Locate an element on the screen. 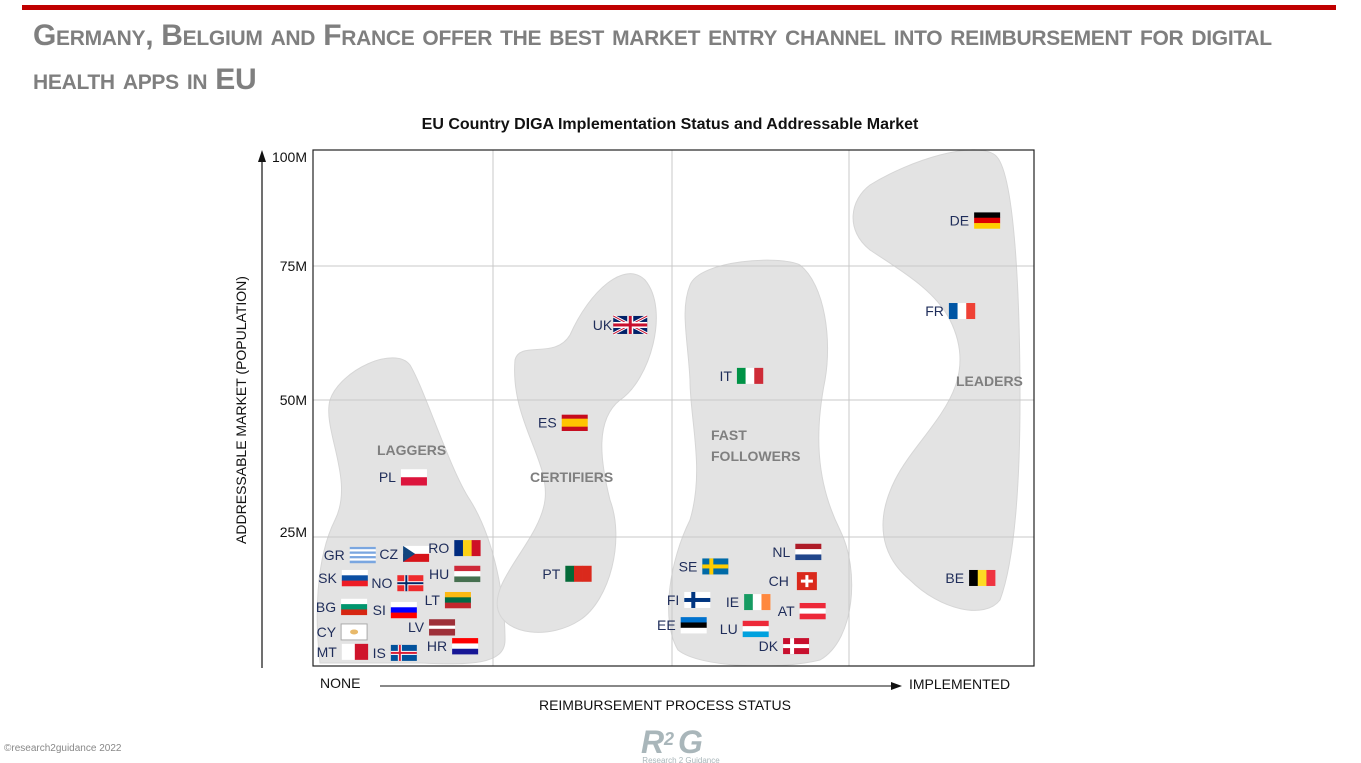 The height and width of the screenshot is (763, 1361). point-sk: SK is located at coordinates (343, 578).